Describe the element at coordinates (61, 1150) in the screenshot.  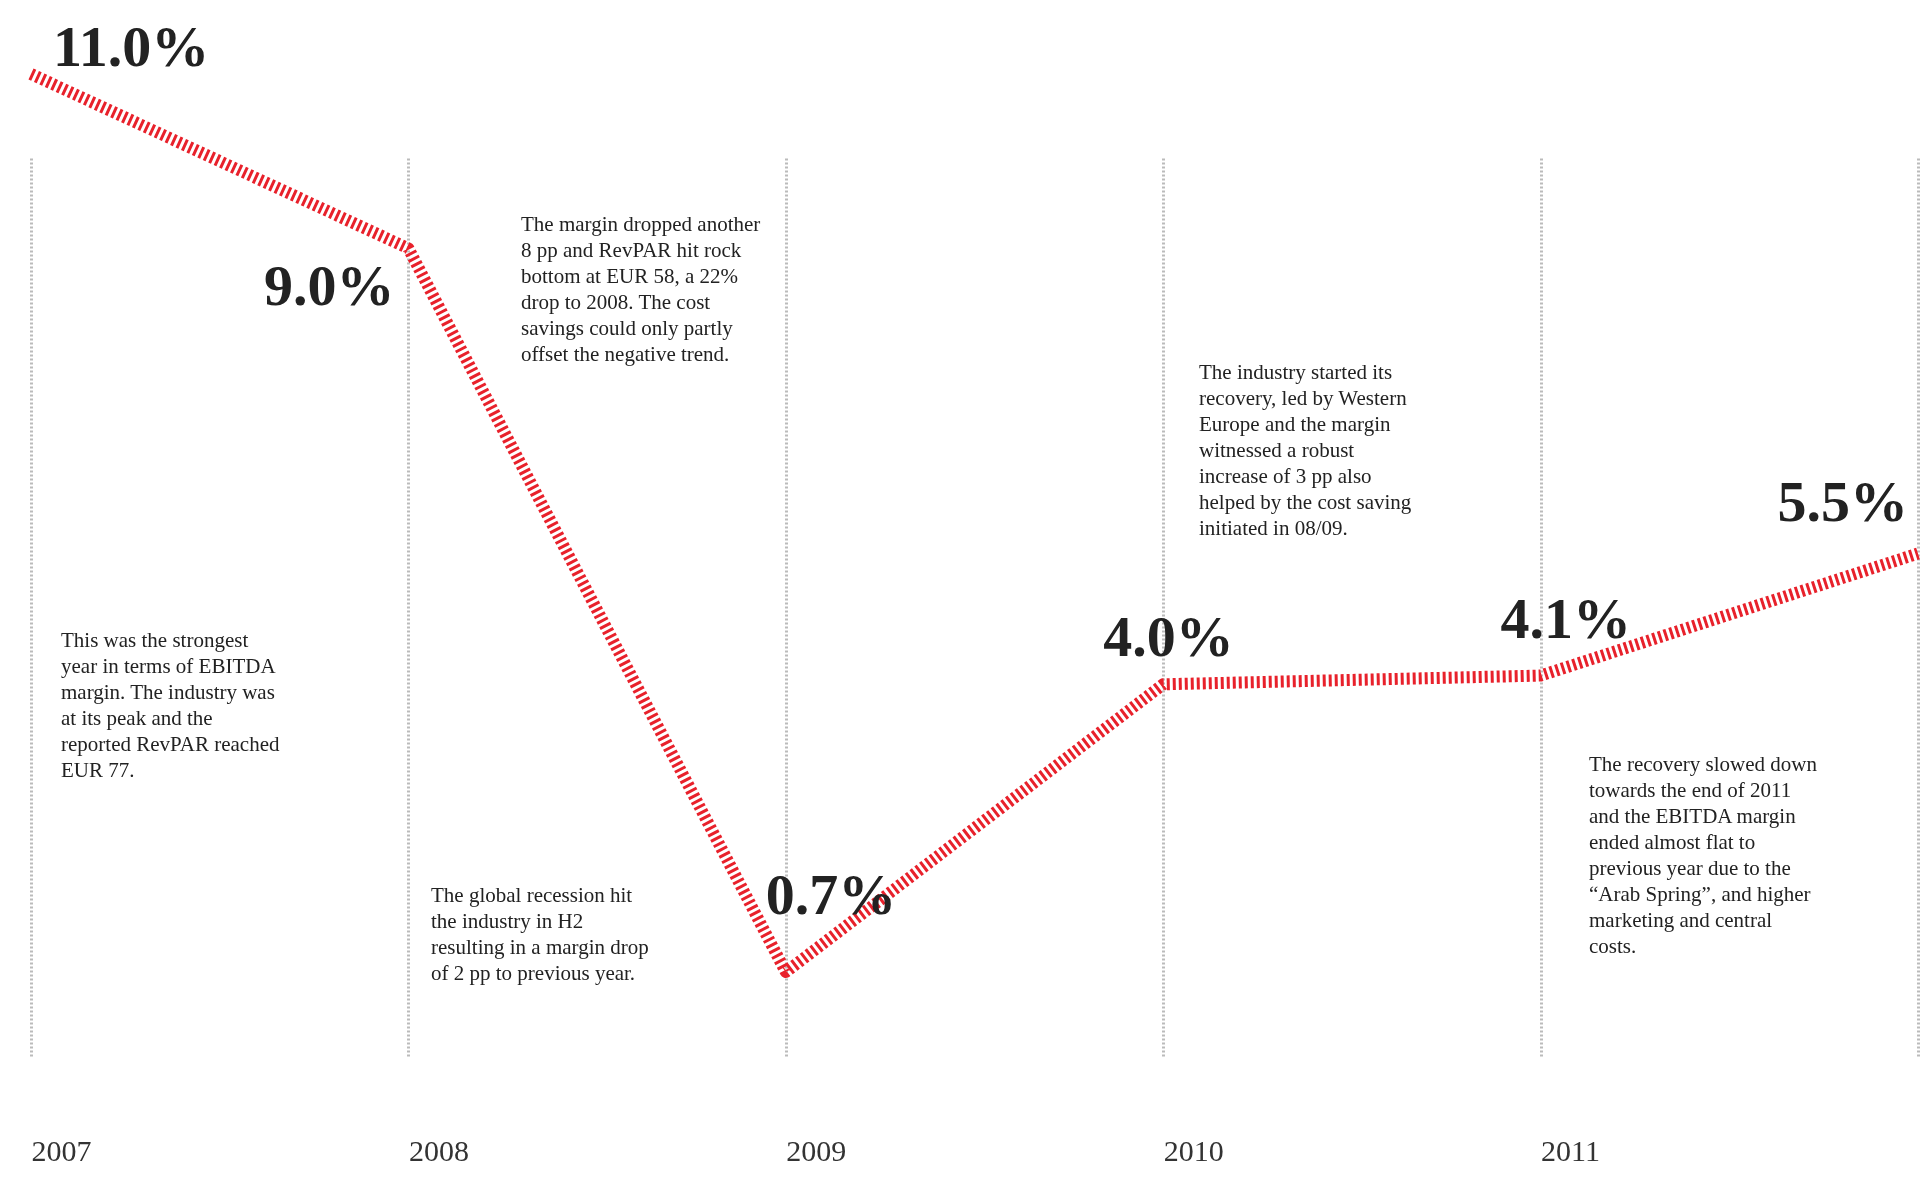
I see `x-tick-label: 2007` at that location.